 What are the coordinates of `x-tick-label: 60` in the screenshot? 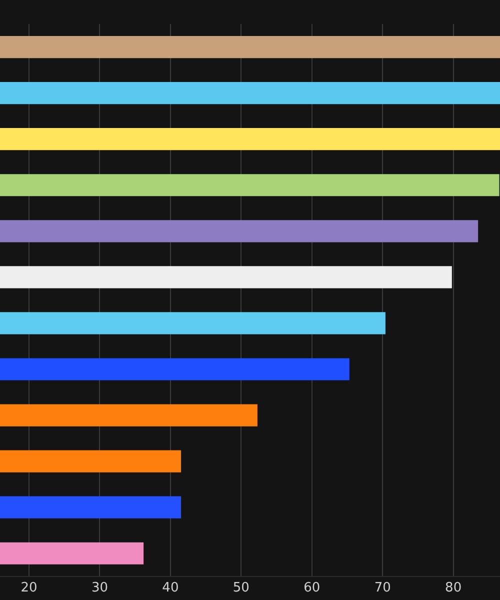 It's located at (312, 588).